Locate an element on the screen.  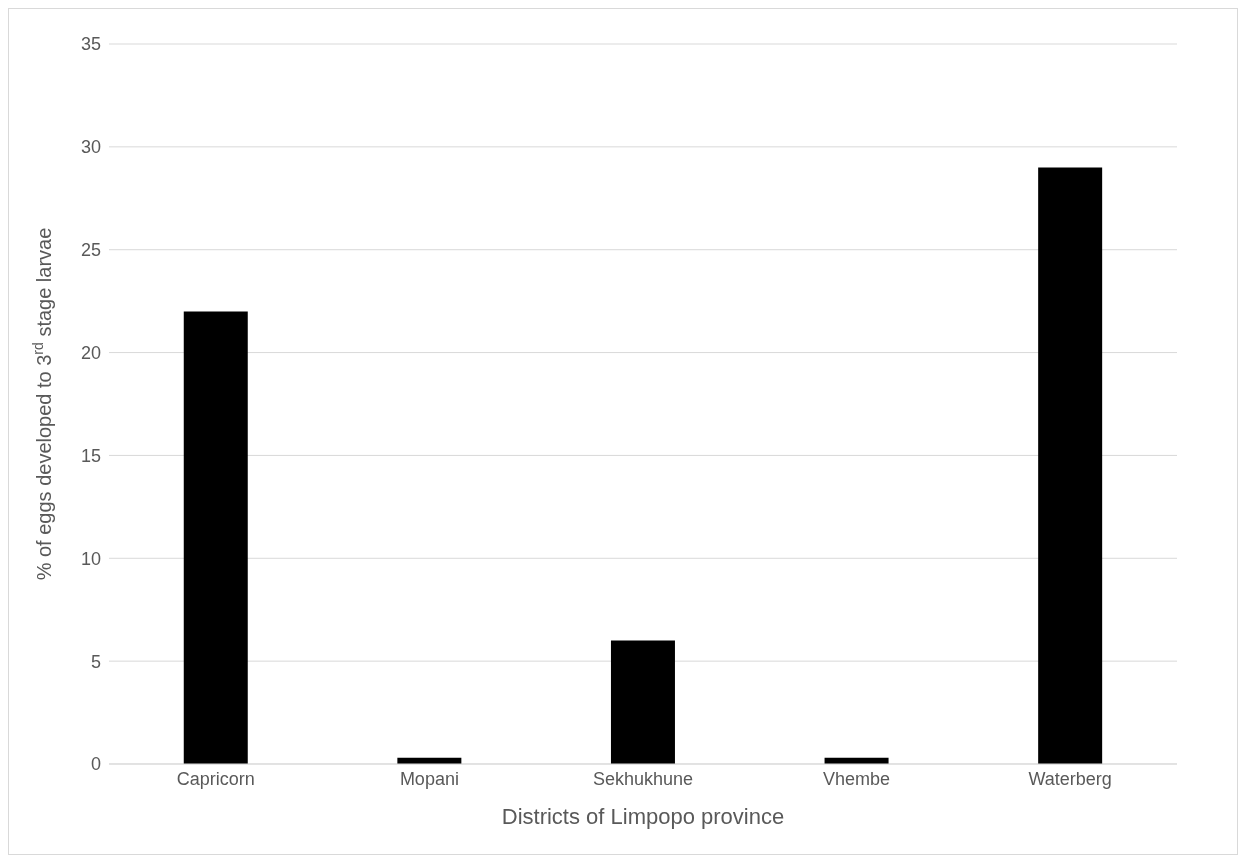
x-tick-label: Sekhukhune is located at coordinates (643, 778).